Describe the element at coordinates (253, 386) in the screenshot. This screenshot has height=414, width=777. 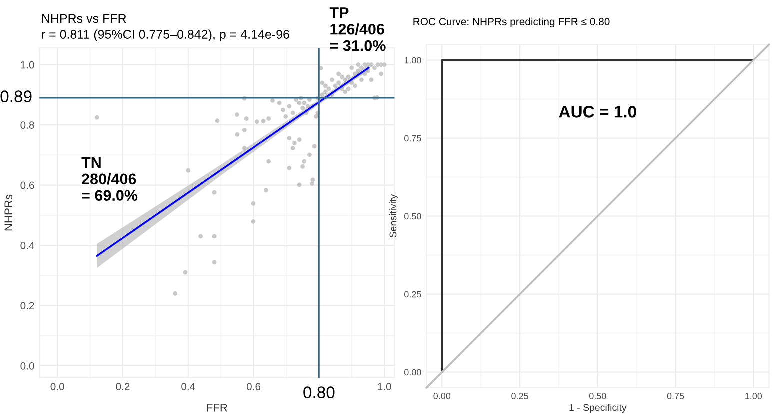
I see `x-tick-label: 0.6` at that location.